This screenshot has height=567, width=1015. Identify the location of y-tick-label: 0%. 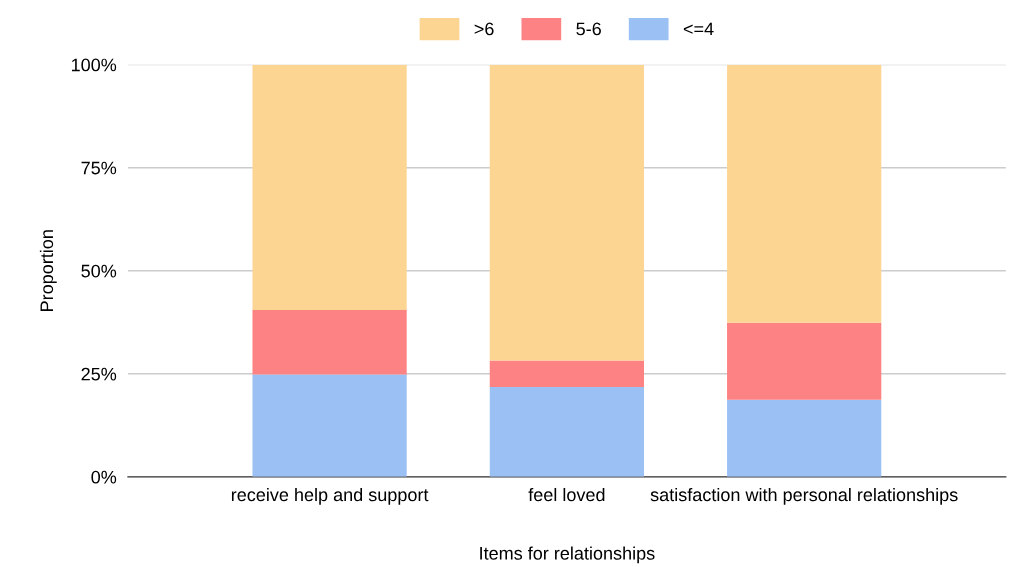
(104, 477).